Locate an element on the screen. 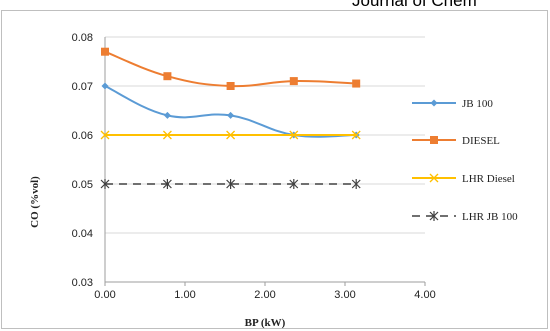  x-tick-labels: 0.00 1.00 2.00 3.00 4.00 is located at coordinates (264, 295).